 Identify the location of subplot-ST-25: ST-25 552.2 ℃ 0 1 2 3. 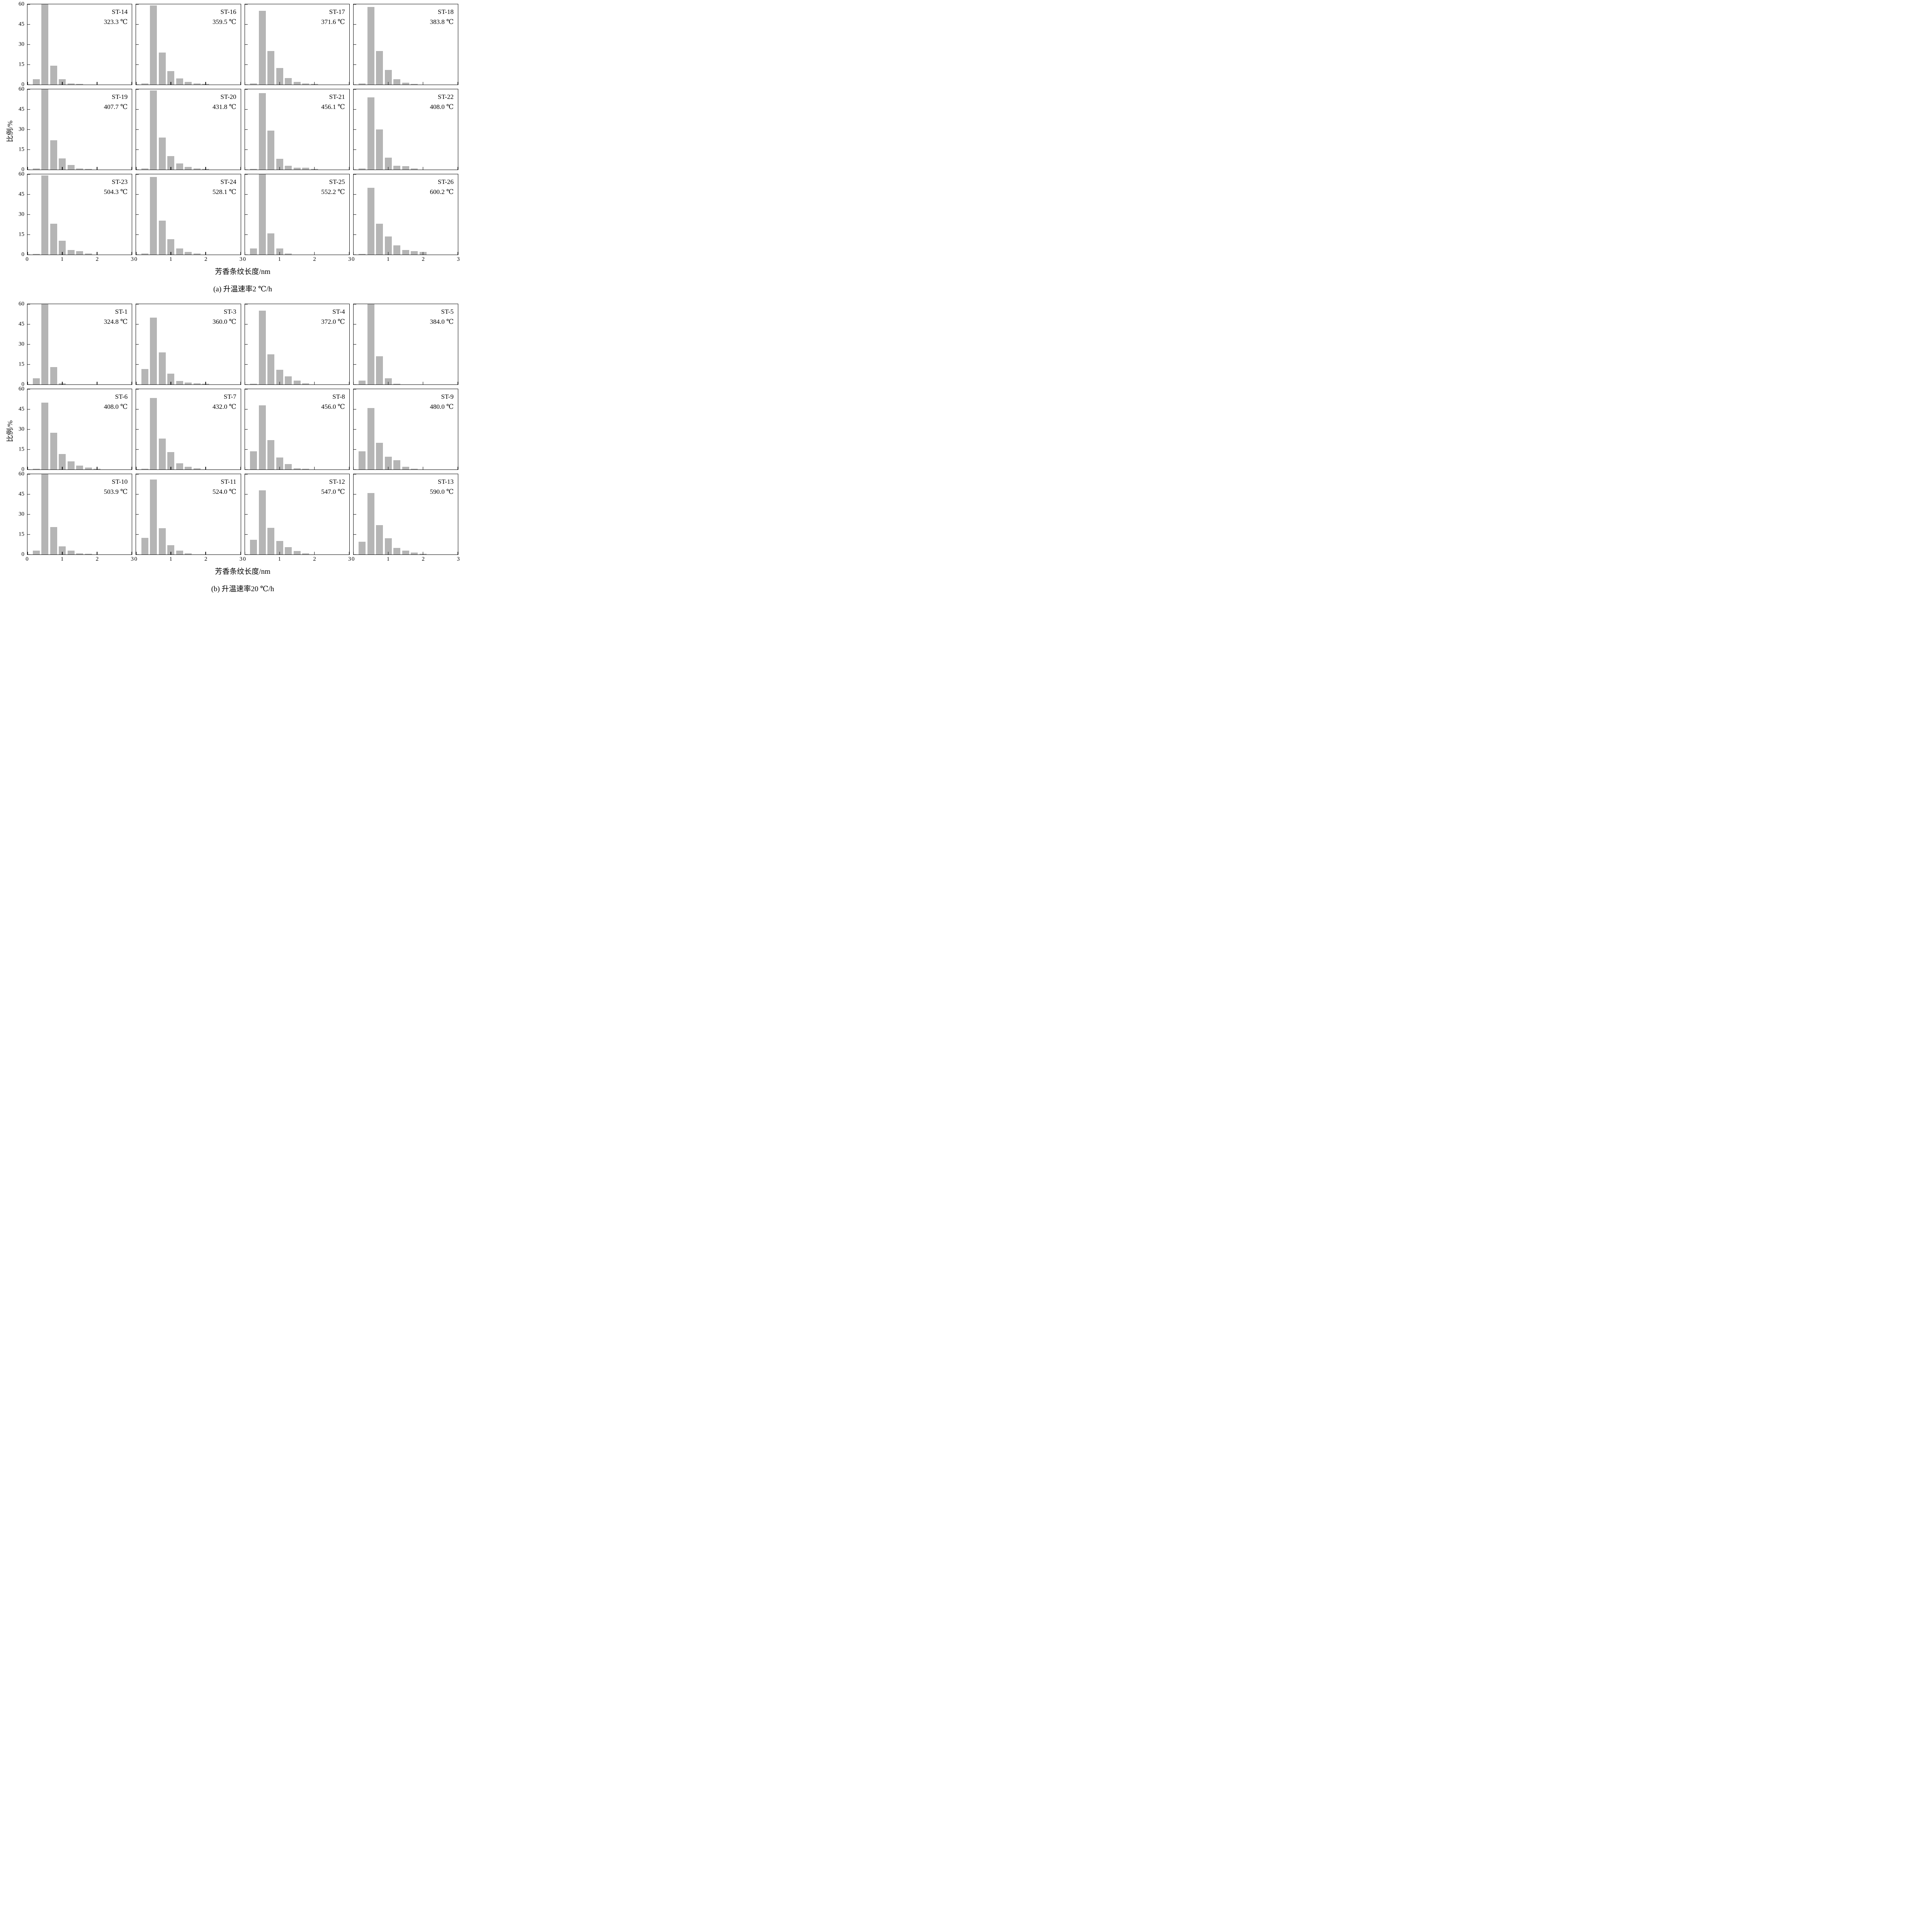
(297, 219).